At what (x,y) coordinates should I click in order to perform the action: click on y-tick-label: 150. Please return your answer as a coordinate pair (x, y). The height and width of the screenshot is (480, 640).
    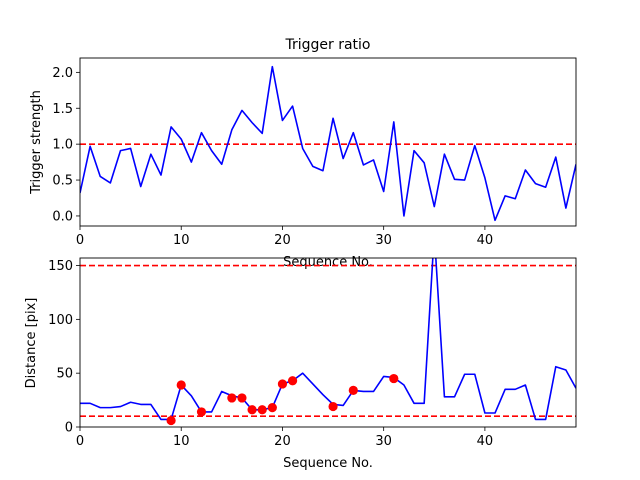
    Looking at the image, I should click on (60, 266).